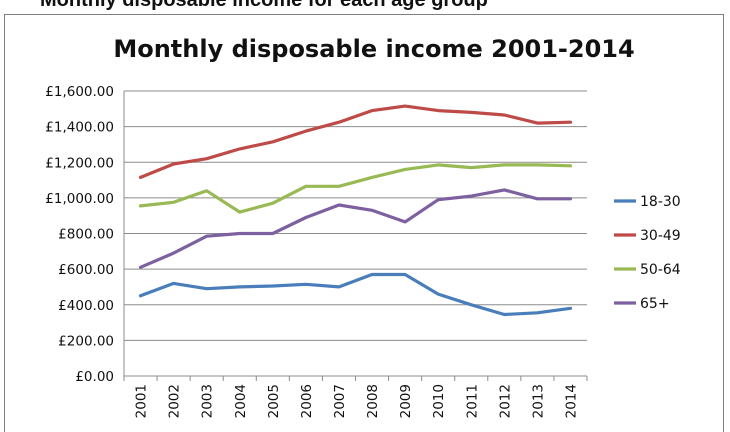 The height and width of the screenshot is (432, 730). I want to click on y-tick-label: £800.00, so click(86, 235).